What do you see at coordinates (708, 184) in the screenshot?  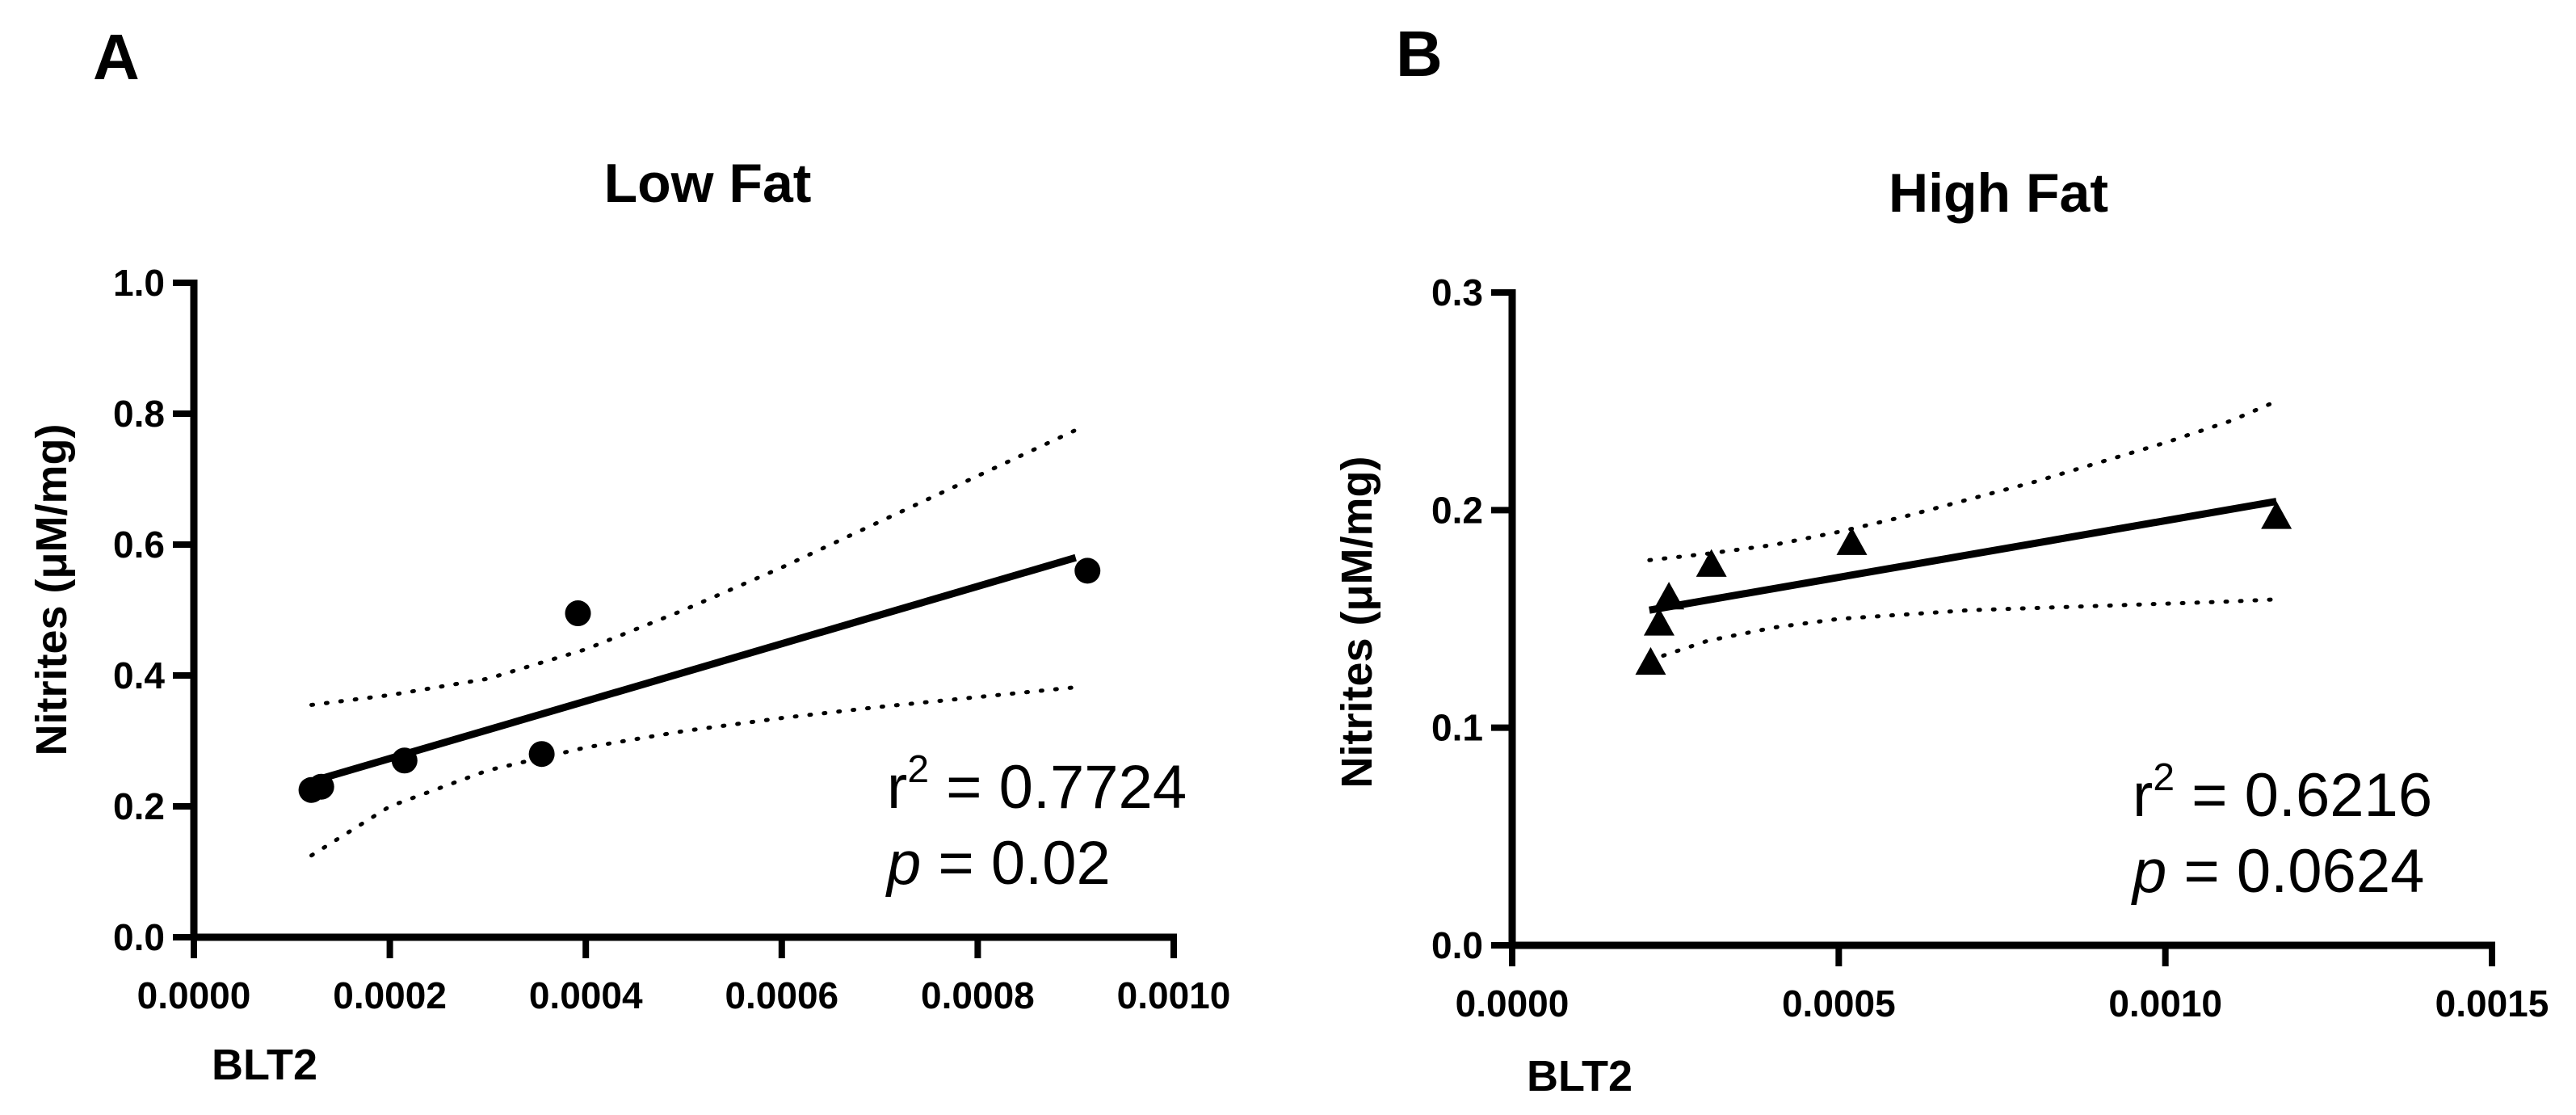 I see `chart-title-a: Low Fat` at bounding box center [708, 184].